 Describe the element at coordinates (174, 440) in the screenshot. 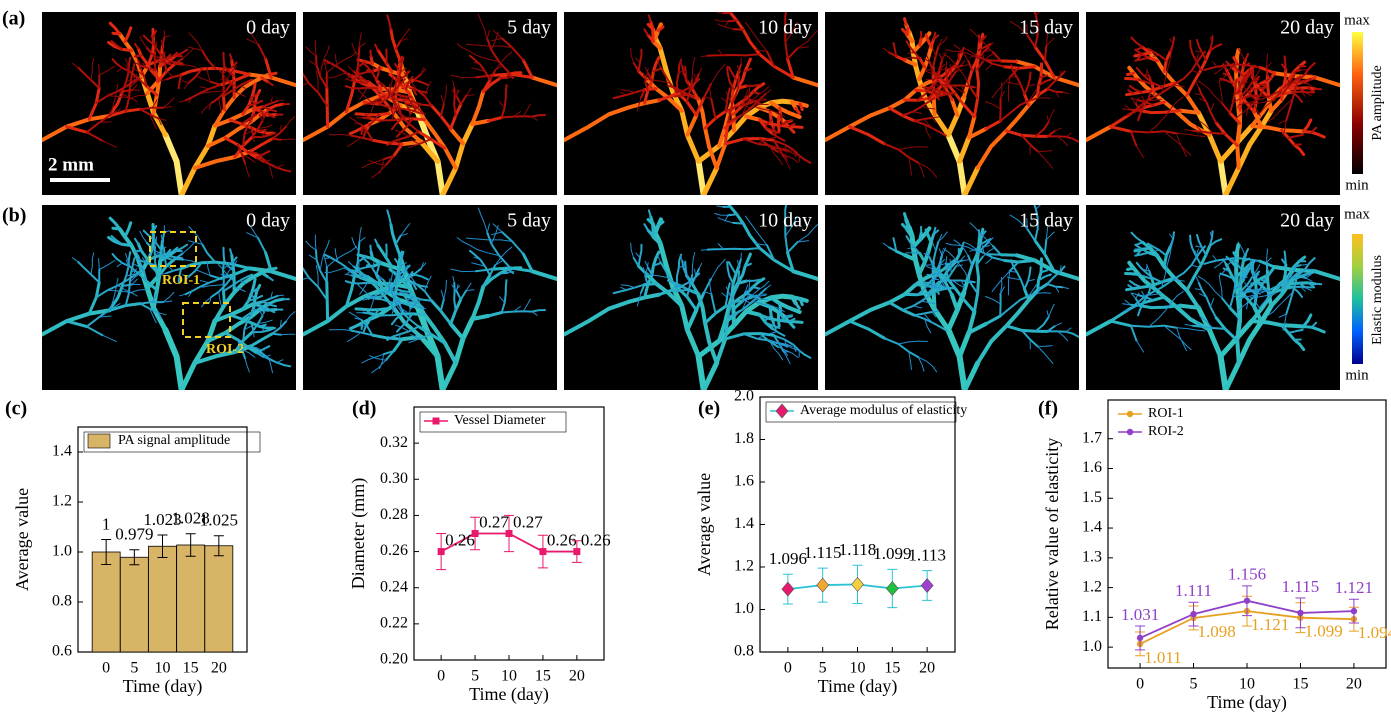

I see `legend-label: PA signal amplitude` at that location.